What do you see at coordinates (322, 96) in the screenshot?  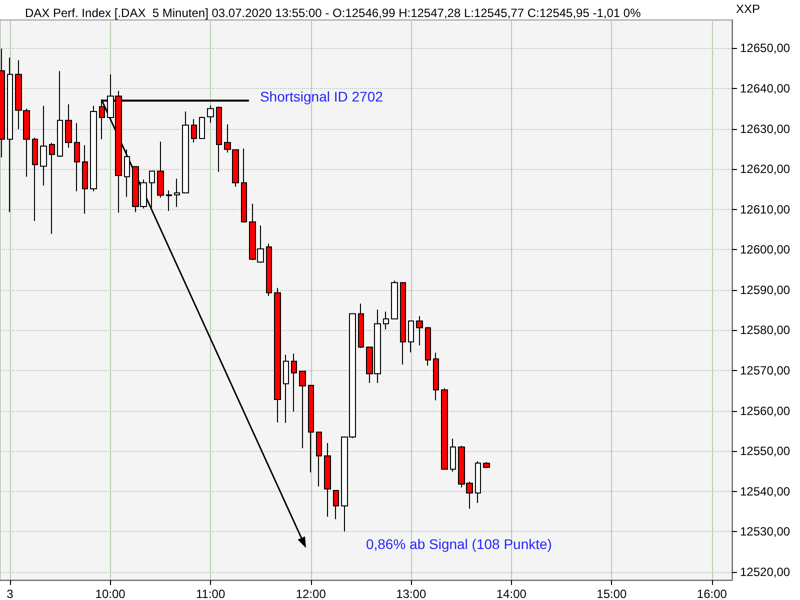 I see `annotation: Shortsignal ID 2702` at bounding box center [322, 96].